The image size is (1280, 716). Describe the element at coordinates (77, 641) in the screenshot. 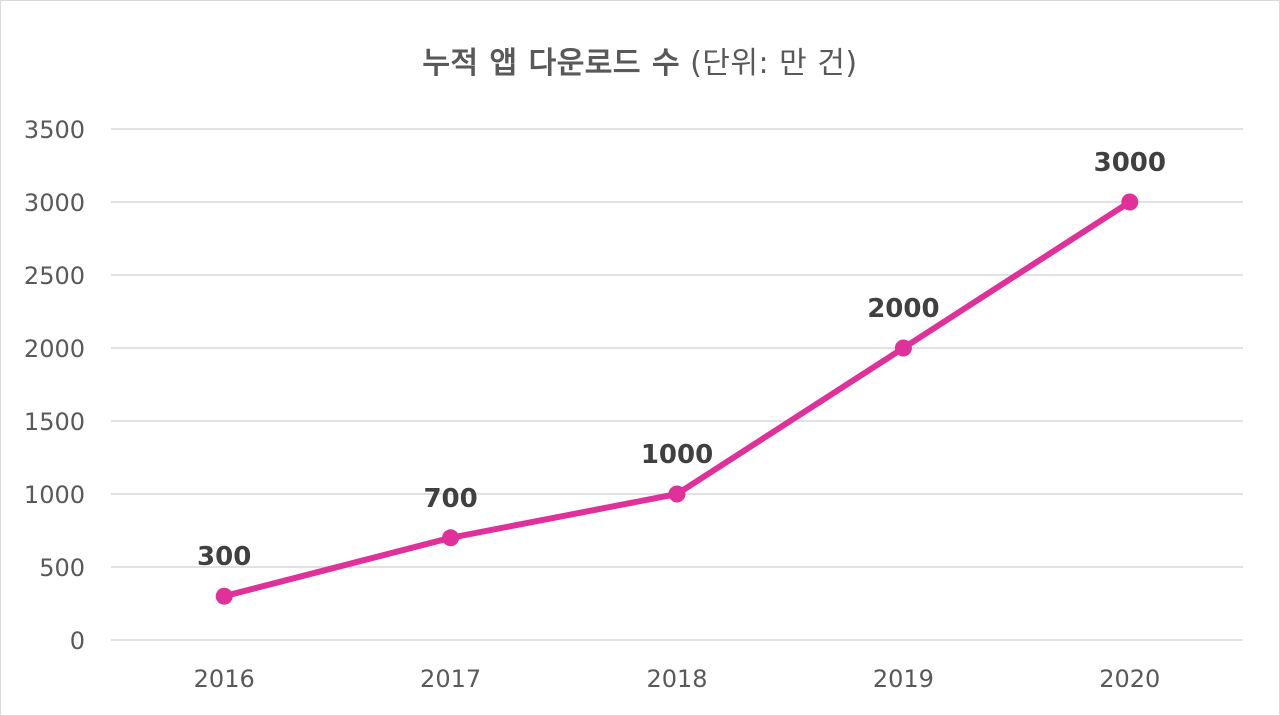

I see `y-tick-label-0: 0` at that location.